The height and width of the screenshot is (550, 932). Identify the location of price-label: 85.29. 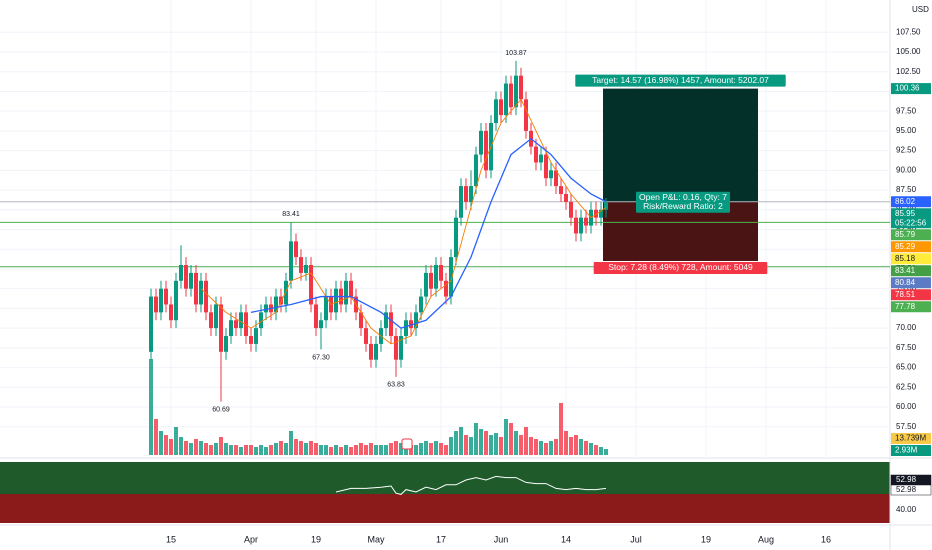
(905, 246).